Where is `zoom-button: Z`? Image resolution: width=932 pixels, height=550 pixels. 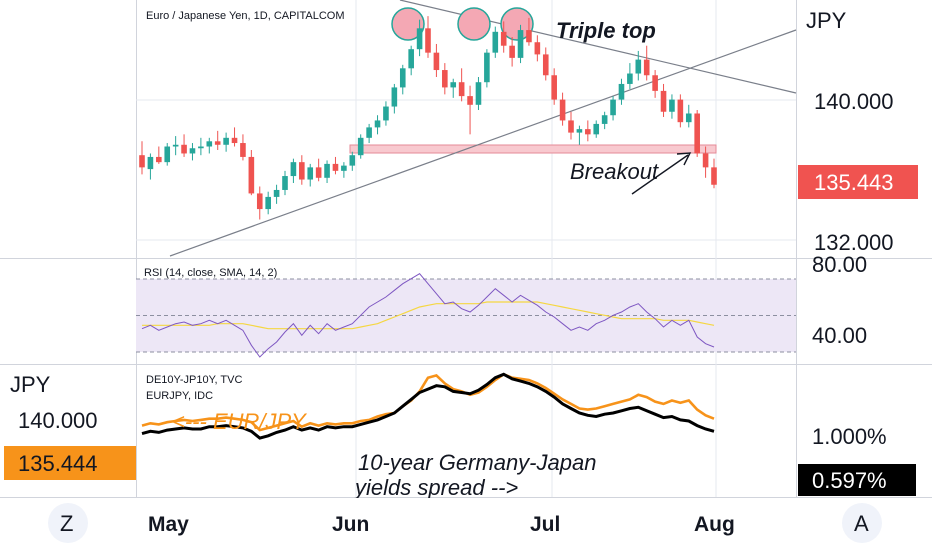 zoom-button: Z is located at coordinates (66, 523).